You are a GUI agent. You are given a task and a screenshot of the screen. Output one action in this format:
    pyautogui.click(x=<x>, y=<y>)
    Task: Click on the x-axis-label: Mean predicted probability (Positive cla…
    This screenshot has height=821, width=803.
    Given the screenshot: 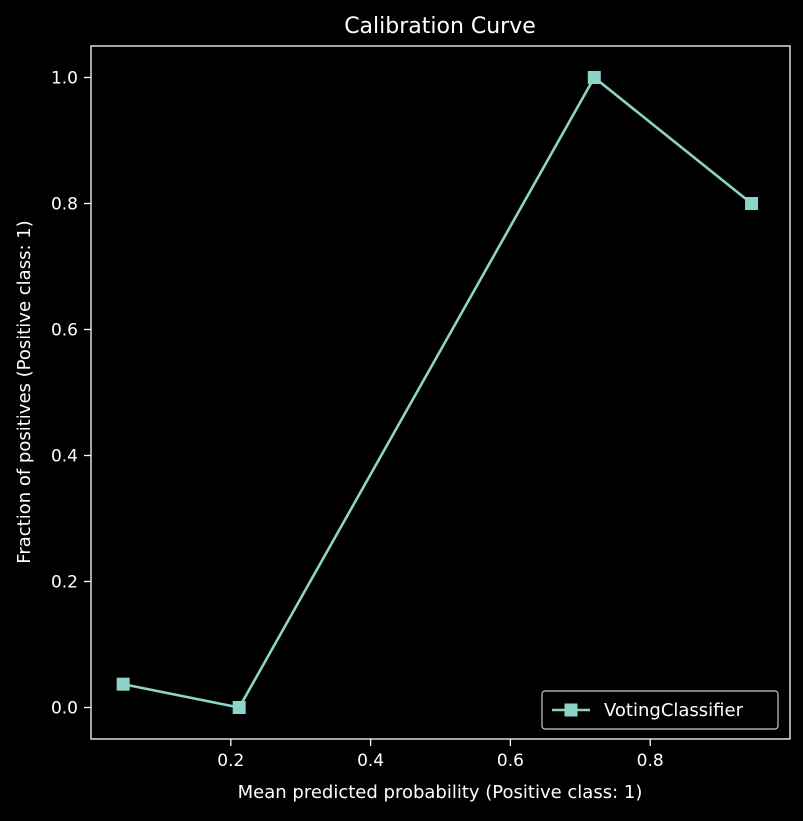 What is the action you would take?
    pyautogui.click(x=440, y=792)
    